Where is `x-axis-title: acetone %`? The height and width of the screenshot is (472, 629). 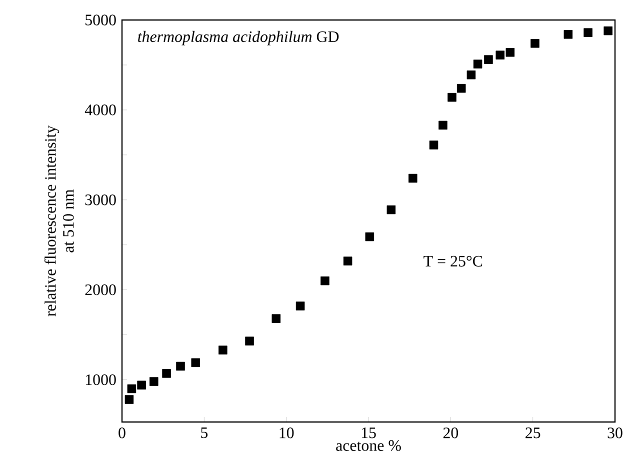 x-axis-title: acetone % is located at coordinates (368, 445).